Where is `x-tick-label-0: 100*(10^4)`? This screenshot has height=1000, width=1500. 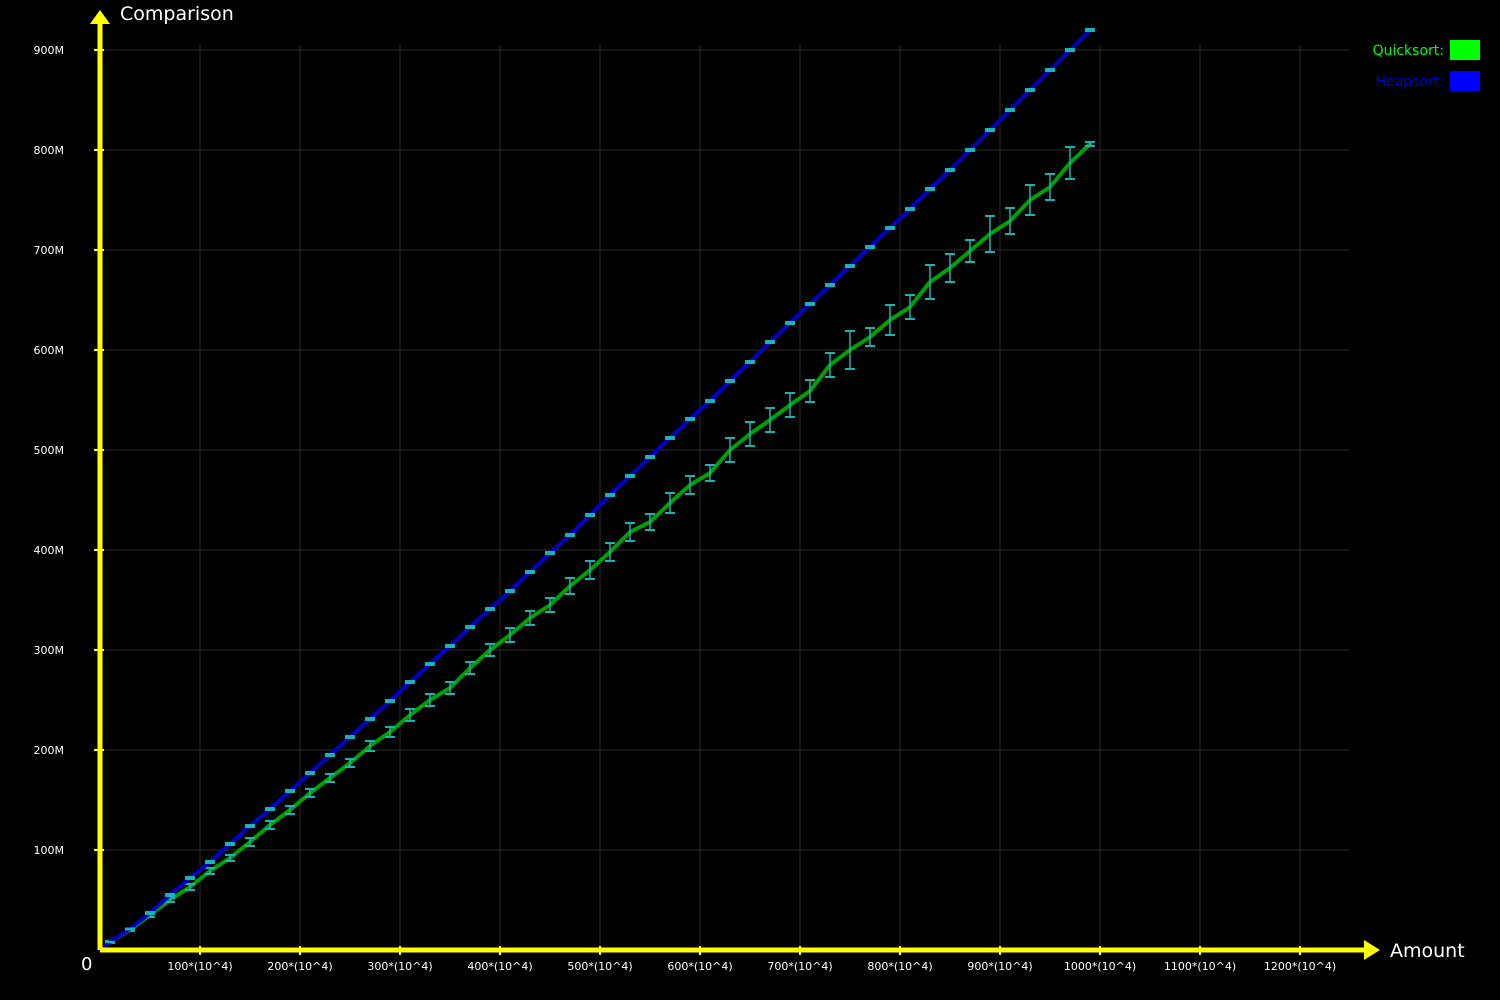 x-tick-label-0: 100*(10^4) is located at coordinates (199, 966).